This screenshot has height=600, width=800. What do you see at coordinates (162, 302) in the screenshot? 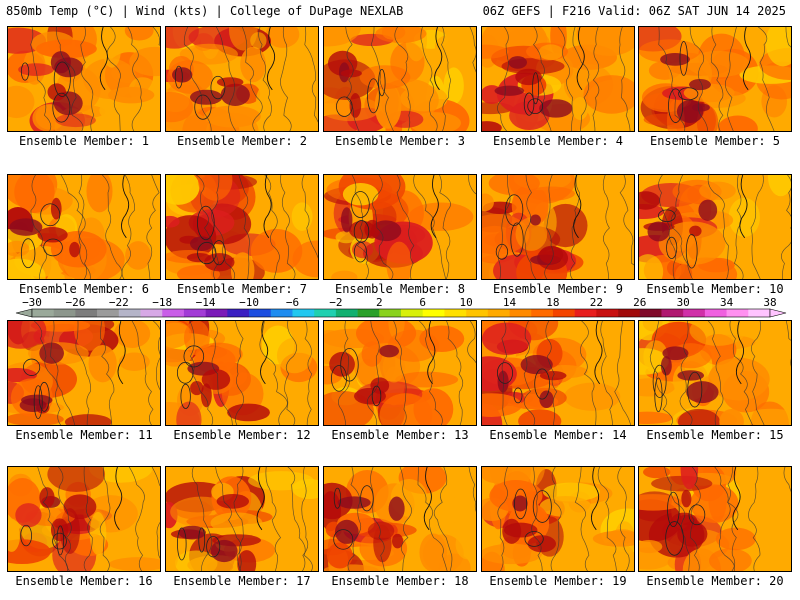
I see `colorbar-tick-label: −18` at bounding box center [162, 302].